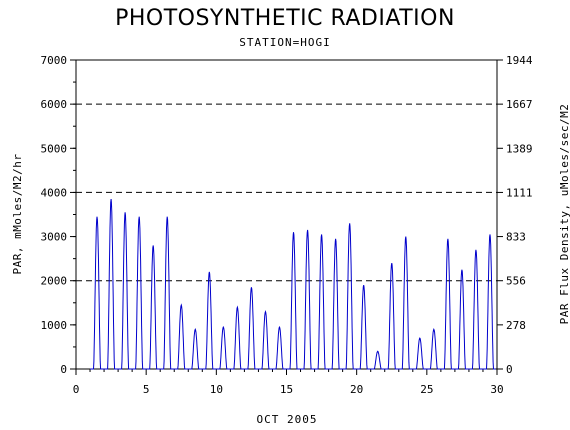 The width and height of the screenshot is (570, 430). What do you see at coordinates (54, 192) in the screenshot?
I see `y-tick-label-left: 4000` at bounding box center [54, 192].